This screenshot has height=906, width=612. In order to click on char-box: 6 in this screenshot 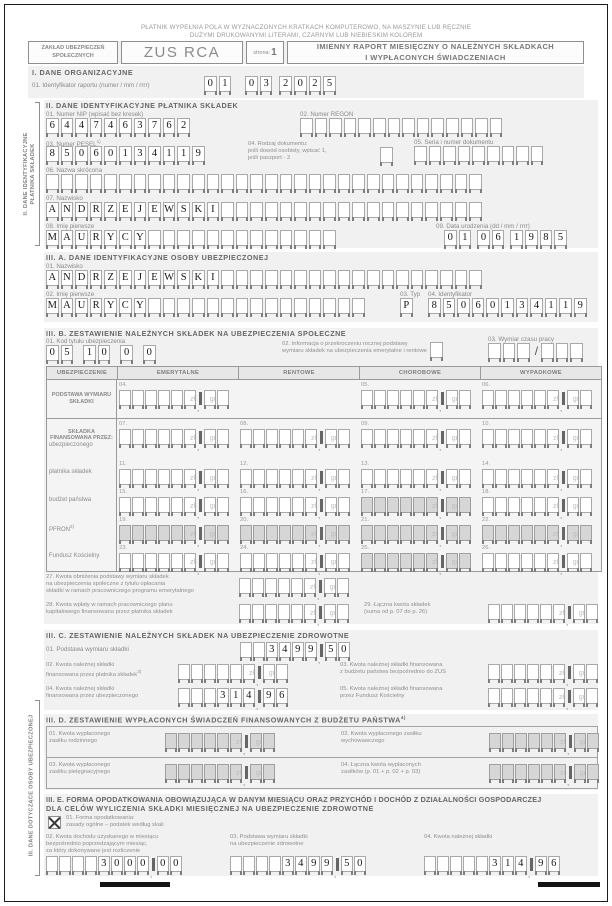, I will do `click(478, 307)`.